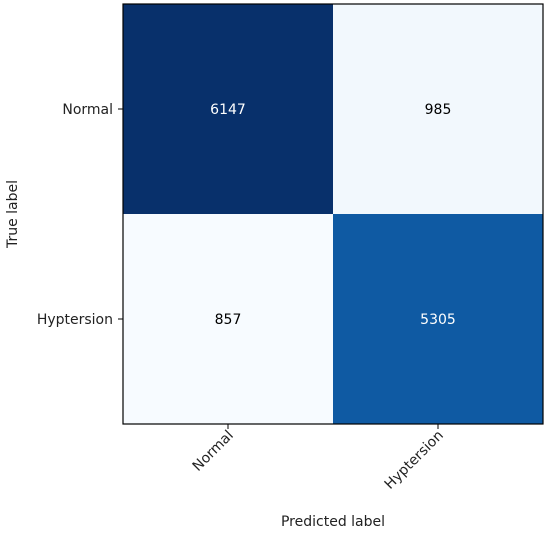 The width and height of the screenshot is (550, 534). I want to click on cell-value-label: 6147, so click(228, 110).